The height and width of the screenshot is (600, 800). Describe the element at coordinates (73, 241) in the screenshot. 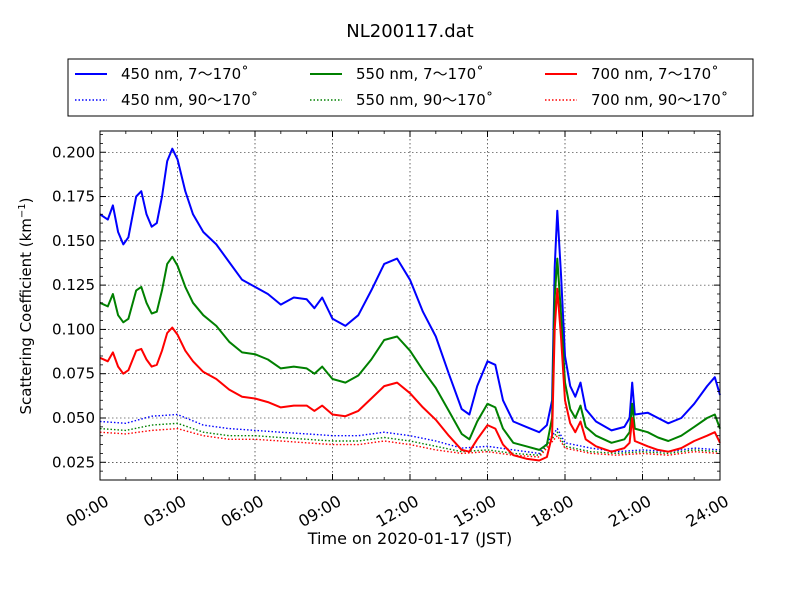

I see `y-tick-label: 0.150` at that location.